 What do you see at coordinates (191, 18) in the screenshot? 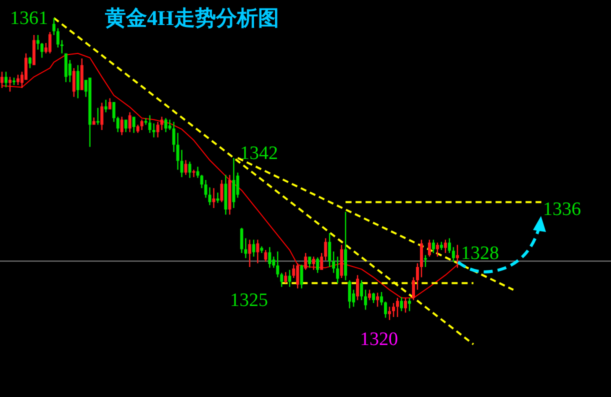
I see `chart-title: 黄金4H走势分析图` at bounding box center [191, 18].